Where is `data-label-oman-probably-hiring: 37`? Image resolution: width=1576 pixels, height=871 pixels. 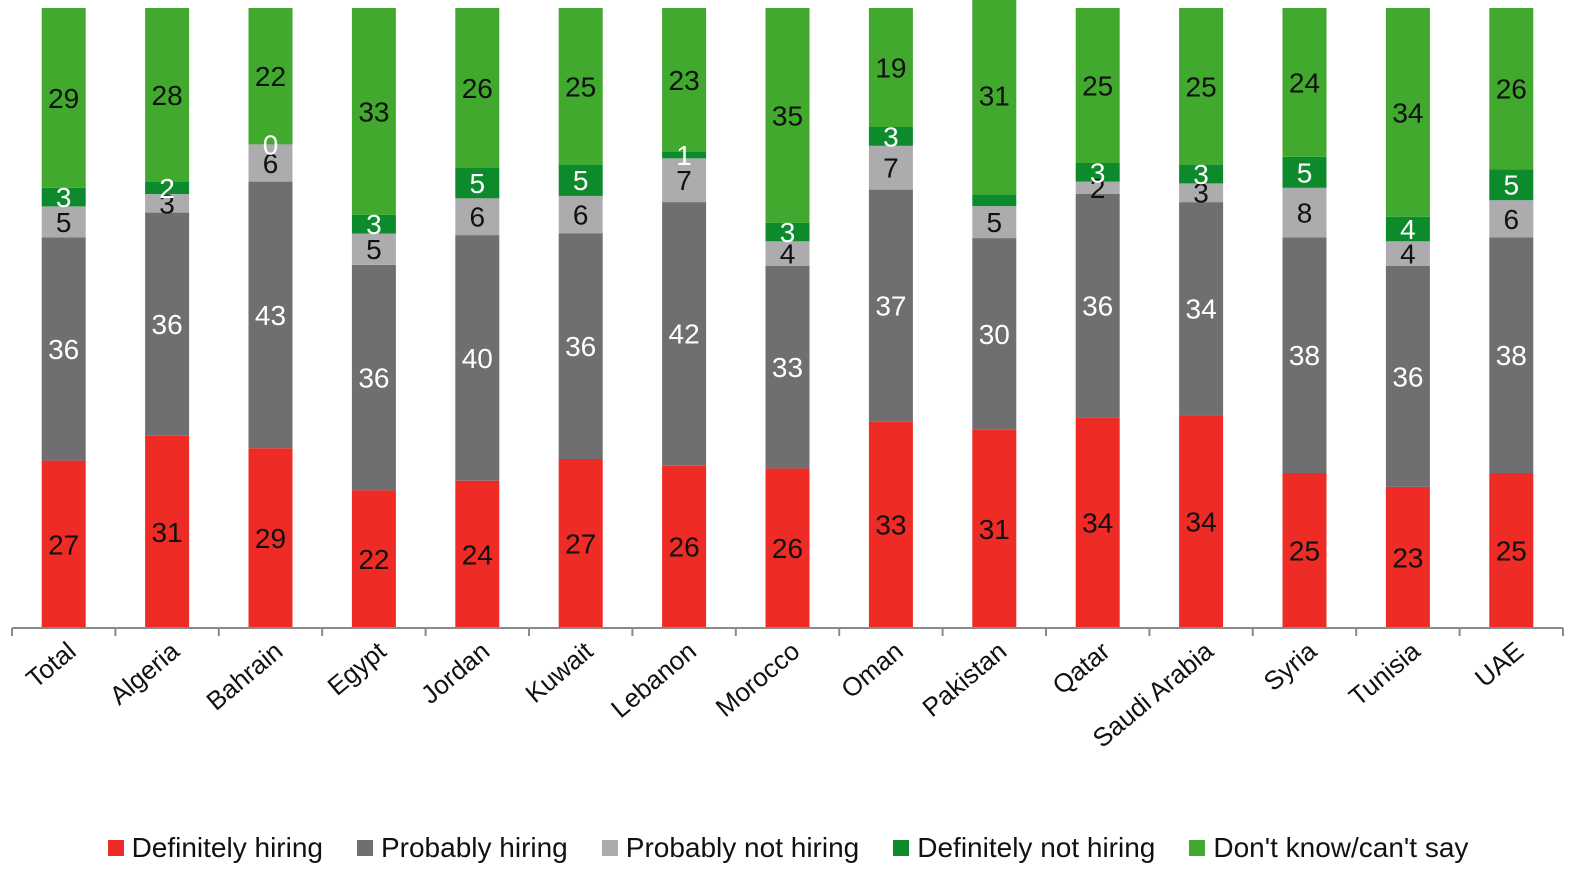
data-label-oman-probably-hiring: 37 is located at coordinates (890, 306).